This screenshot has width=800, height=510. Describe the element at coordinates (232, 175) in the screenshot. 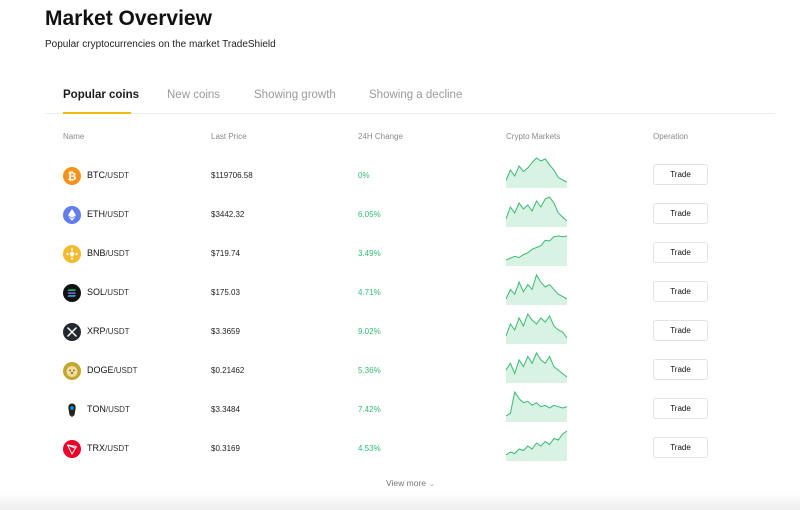

I see `last-price-btc: $119706.58` at that location.